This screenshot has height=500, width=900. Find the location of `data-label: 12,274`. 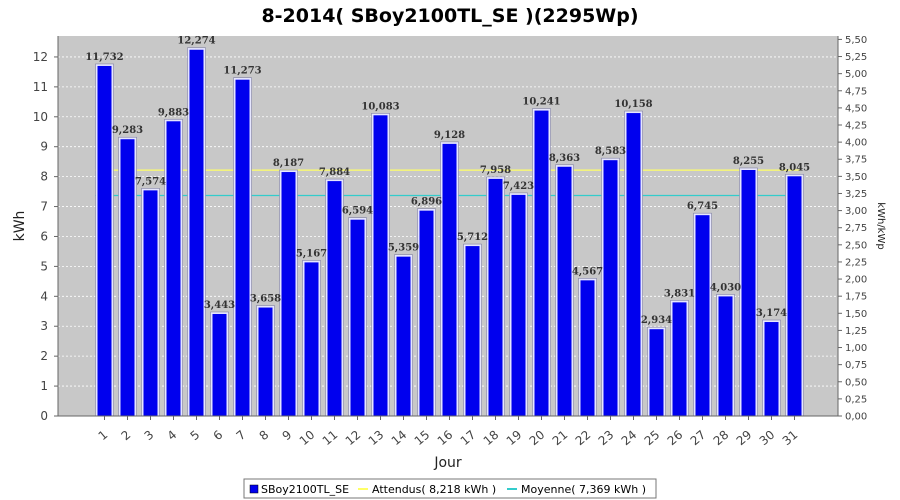

data-label: 12,274 is located at coordinates (196, 41).